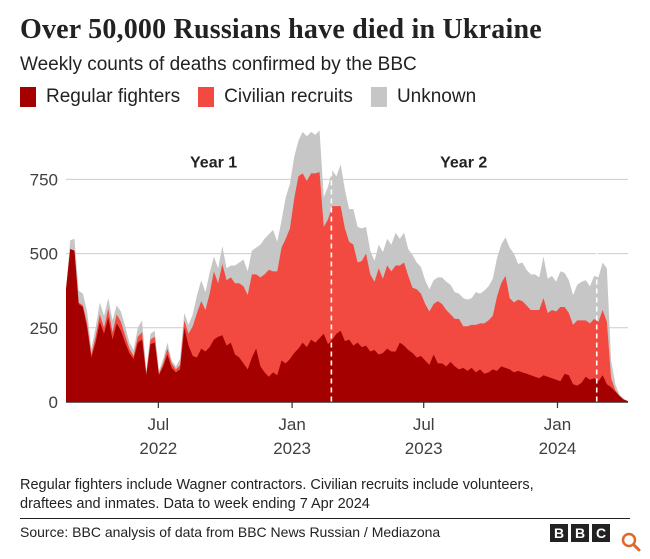 This screenshot has height=559, width=650. What do you see at coordinates (53, 402) in the screenshot?
I see `y-tick-label: 0` at bounding box center [53, 402].